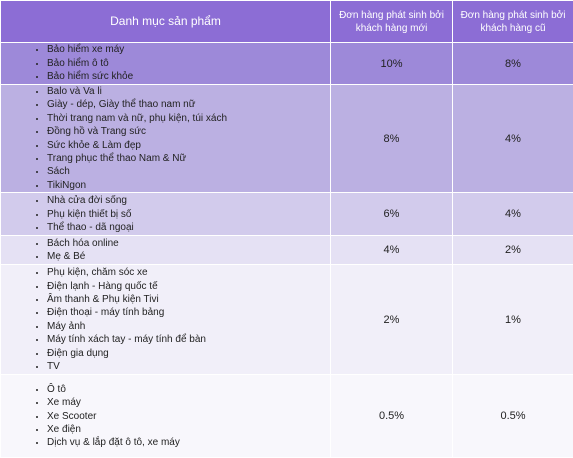 The width and height of the screenshot is (573, 458). Describe the element at coordinates (513, 250) in the screenshot. I see `old-customer-value: 2%` at that location.